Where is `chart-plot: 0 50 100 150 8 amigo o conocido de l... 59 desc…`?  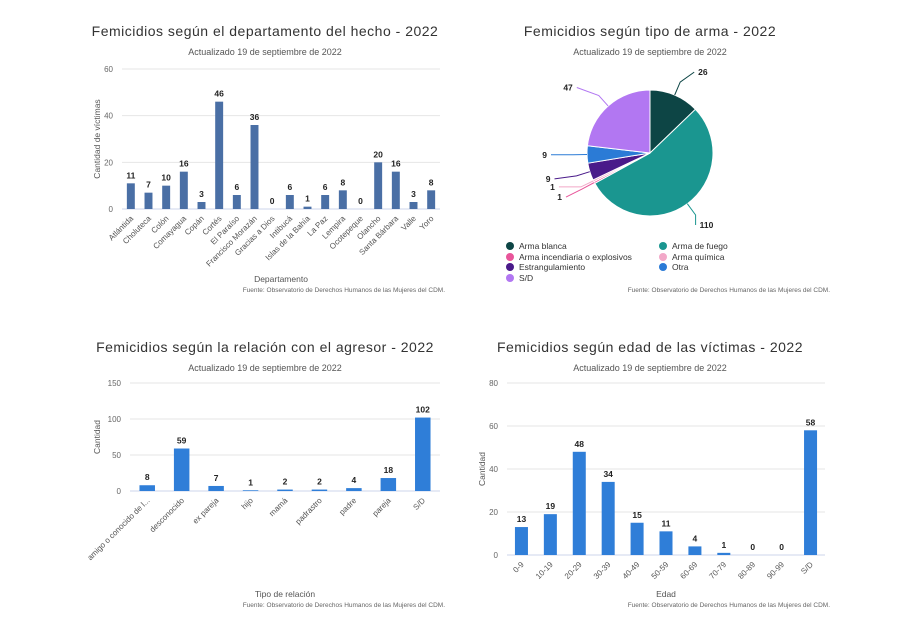
chart-plot: 0 50 100 150 8 amigo o conocido de l... 59 desc… is located at coordinates (263, 489).